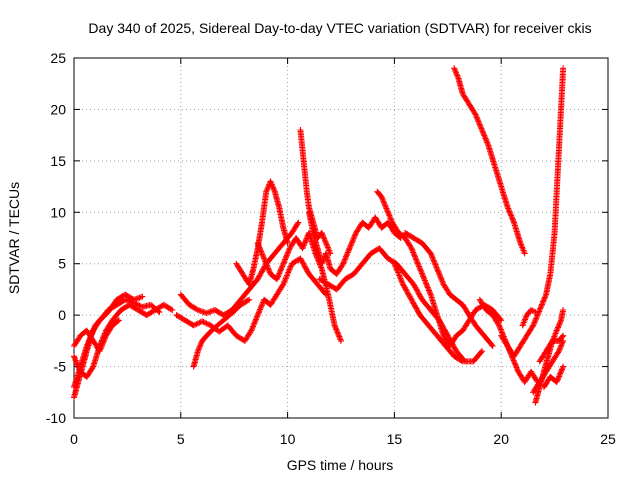 The width and height of the screenshot is (640, 480). Describe the element at coordinates (62, 315) in the screenshot. I see `y-tick-label: 0` at that location.